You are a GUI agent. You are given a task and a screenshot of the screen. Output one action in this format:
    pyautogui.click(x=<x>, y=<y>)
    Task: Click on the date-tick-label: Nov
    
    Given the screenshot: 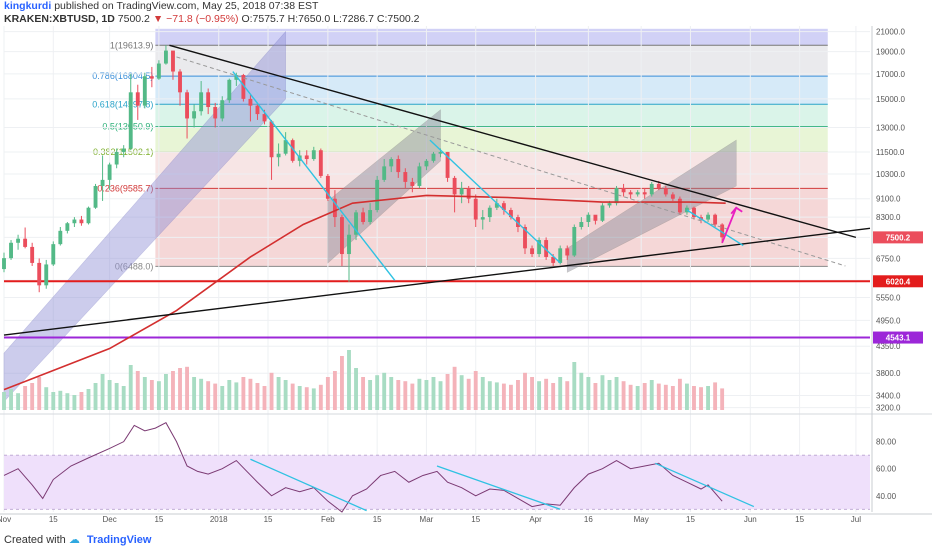 What is the action you would take?
    pyautogui.click(x=5, y=519)
    